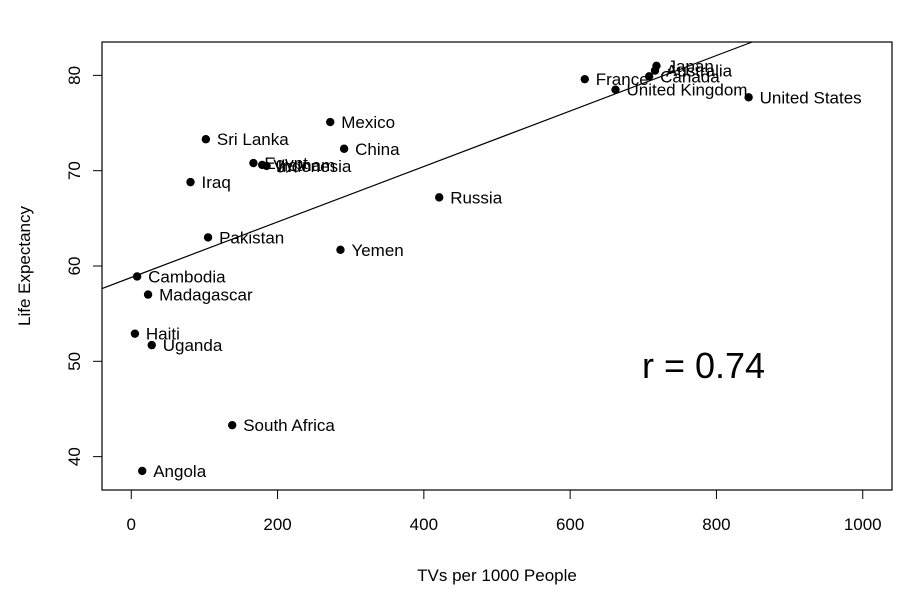 The image size is (910, 592). What do you see at coordinates (216, 182) in the screenshot?
I see `point-label: Iraq` at bounding box center [216, 182].